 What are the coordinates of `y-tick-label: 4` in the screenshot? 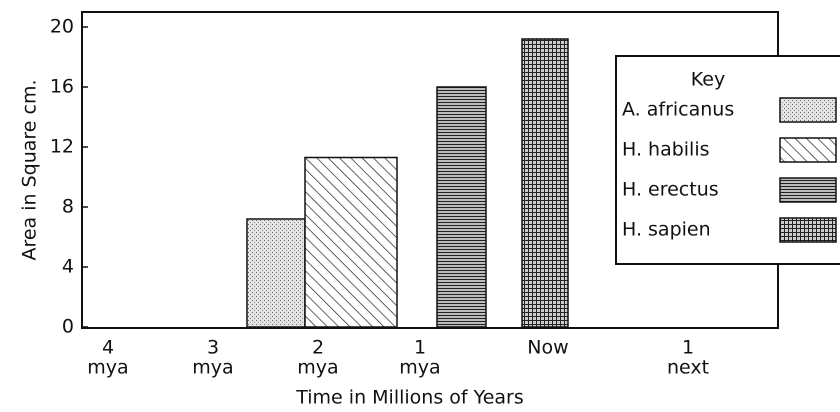 It's located at (68, 267).